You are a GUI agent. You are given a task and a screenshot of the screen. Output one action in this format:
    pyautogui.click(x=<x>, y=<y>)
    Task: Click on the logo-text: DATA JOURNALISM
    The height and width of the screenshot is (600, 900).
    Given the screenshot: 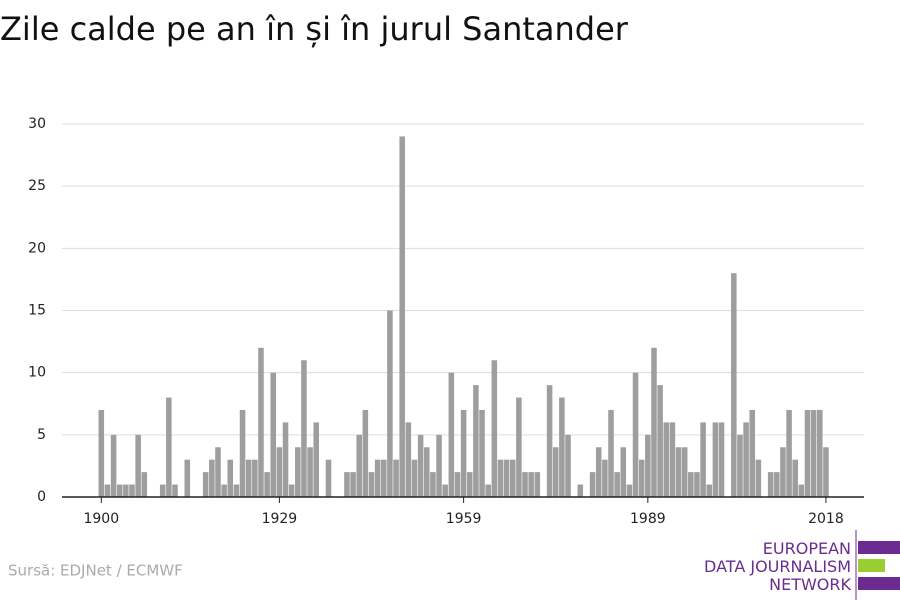 What is the action you would take?
    pyautogui.click(x=777, y=566)
    